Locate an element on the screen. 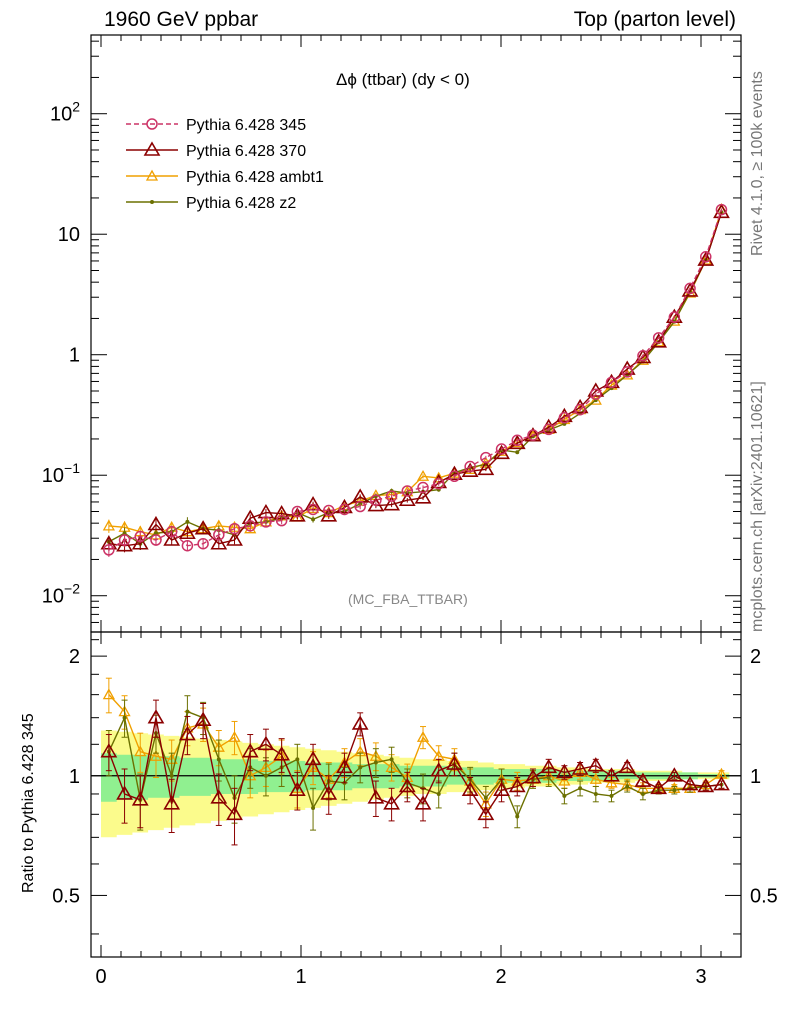 The height and width of the screenshot is (1024, 786). y-tick-label: 10⁻² is located at coordinates (61, 594).